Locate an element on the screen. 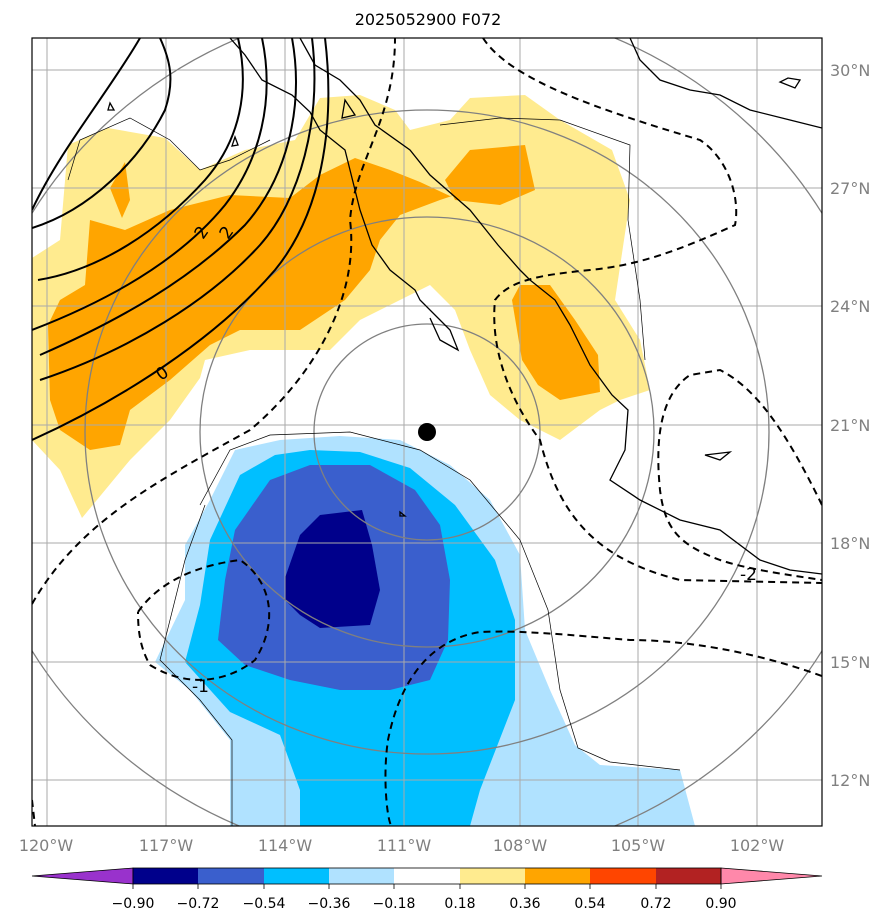 This screenshot has height=924, width=892. lat-label: 24°N is located at coordinates (850, 306).